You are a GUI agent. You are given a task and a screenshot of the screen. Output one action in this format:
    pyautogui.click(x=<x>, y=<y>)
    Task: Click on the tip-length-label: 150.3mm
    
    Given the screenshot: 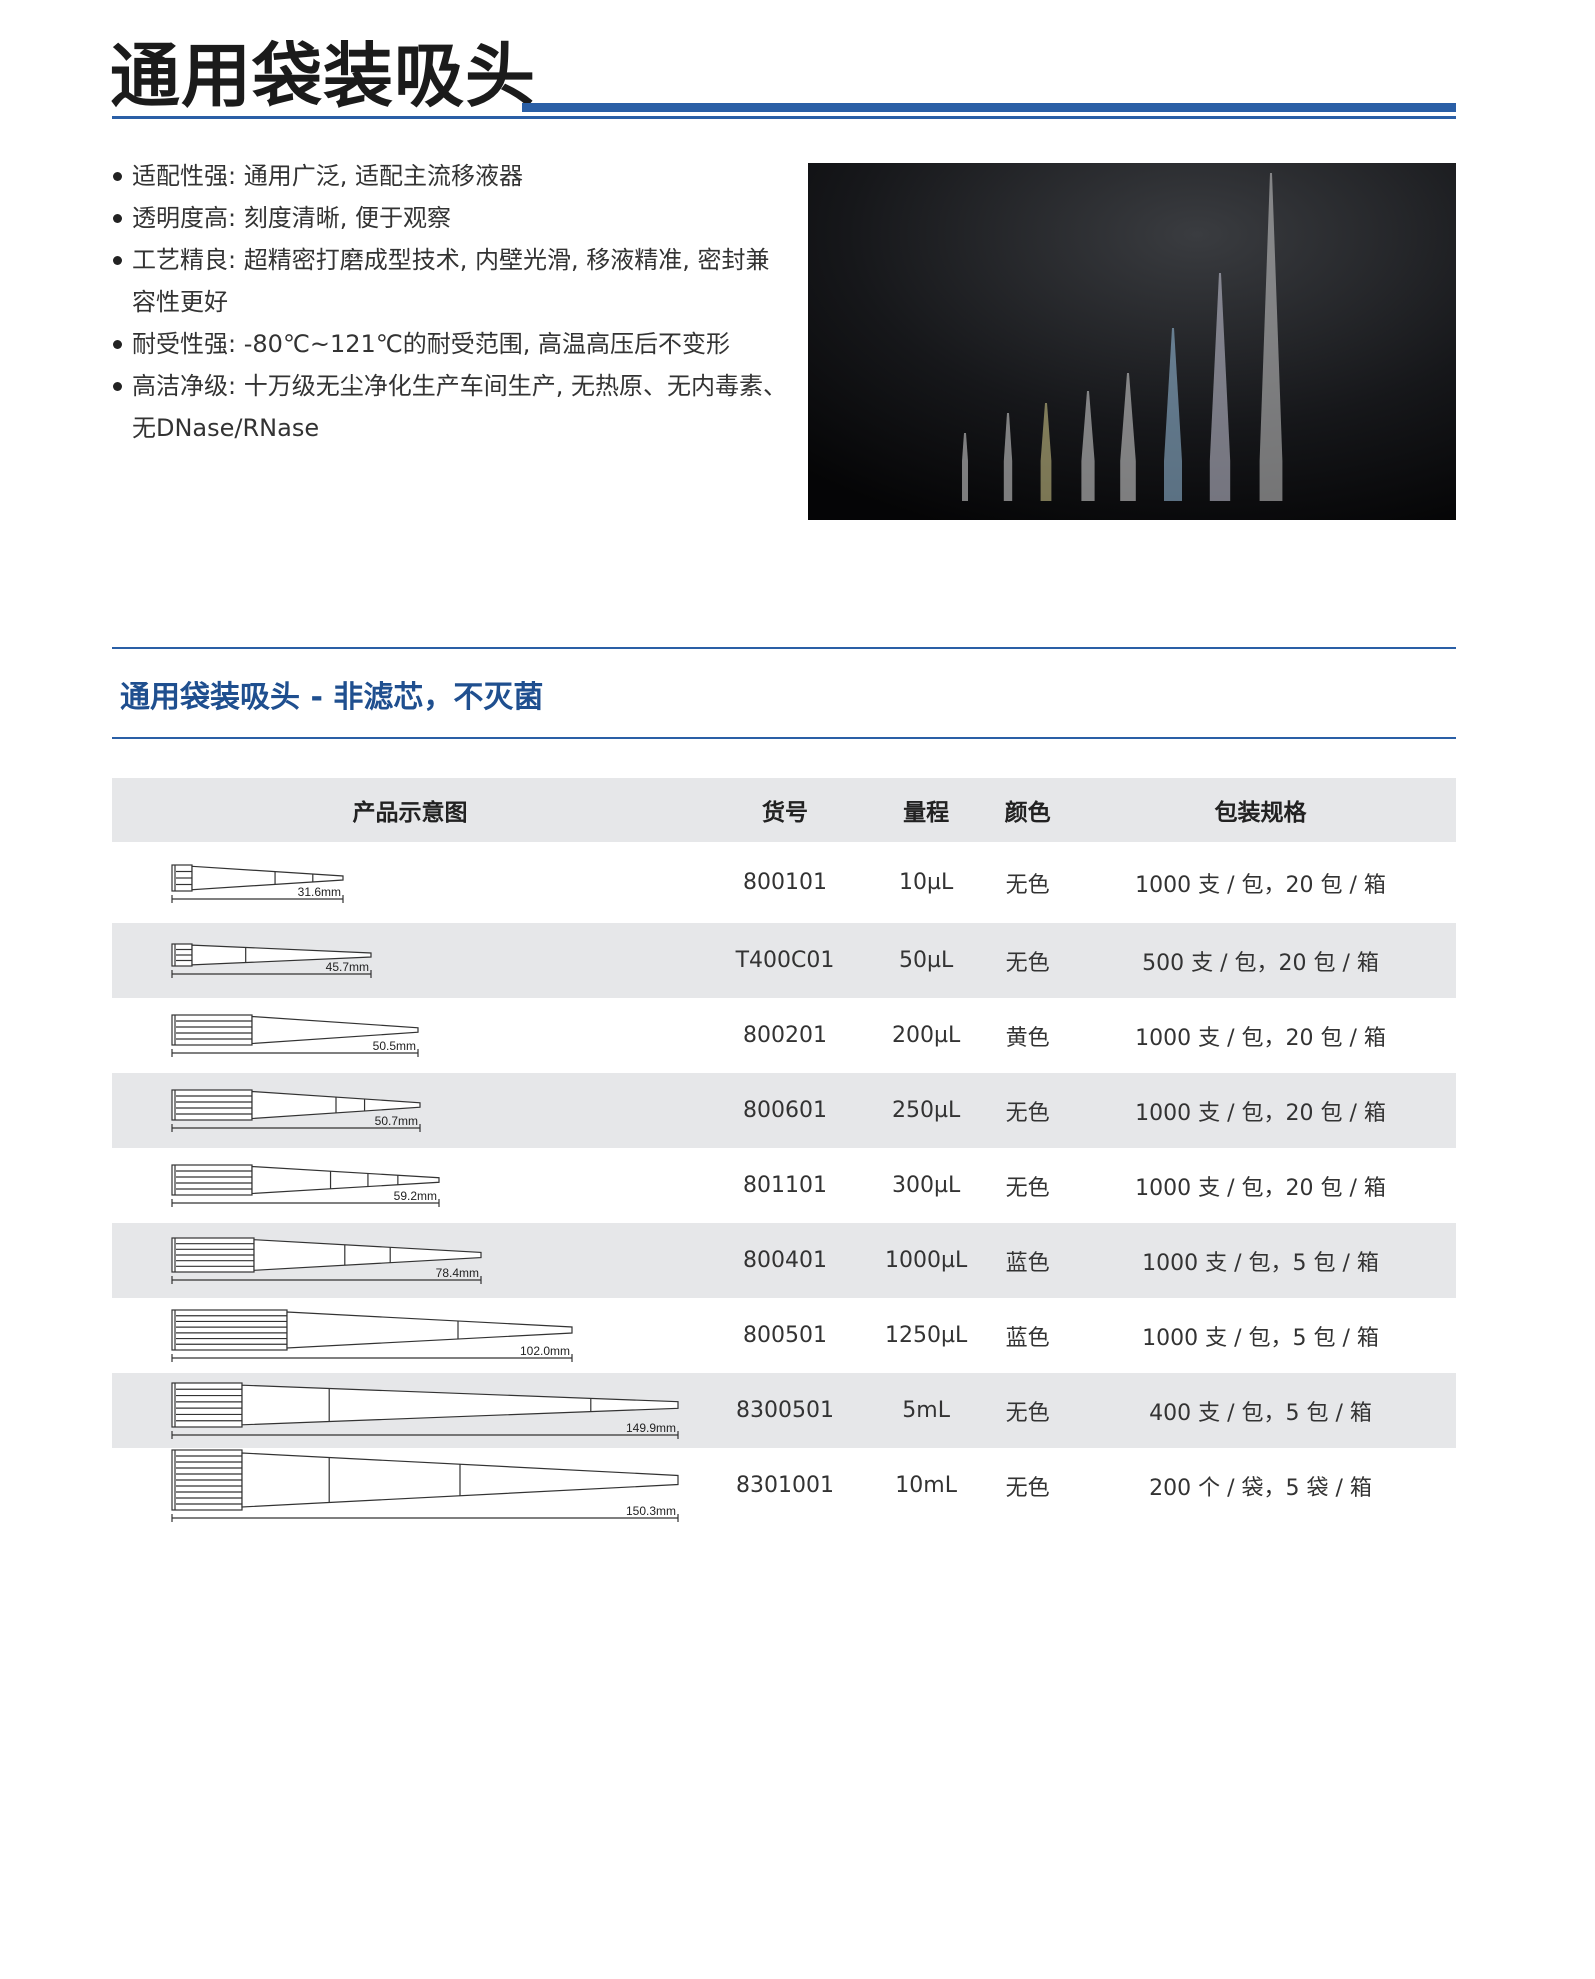 What is the action you would take?
    pyautogui.click(x=651, y=1511)
    